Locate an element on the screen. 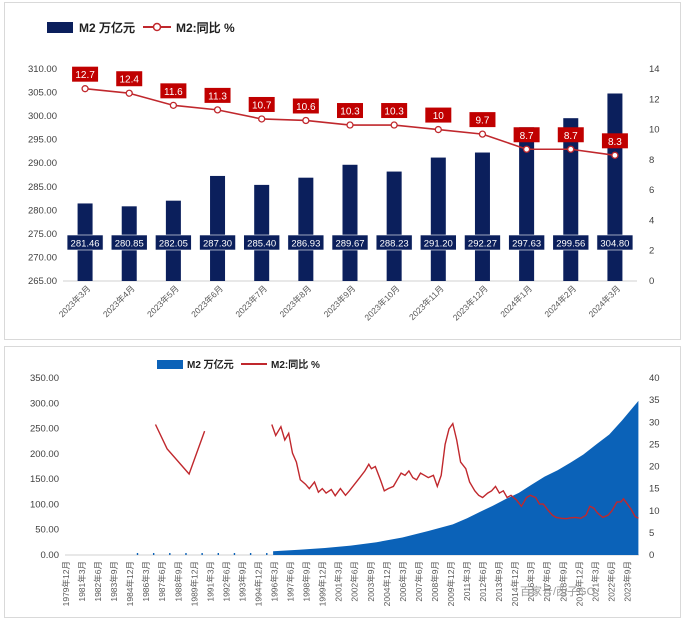  x-axis-tick: 2023年11月 is located at coordinates (426, 302).